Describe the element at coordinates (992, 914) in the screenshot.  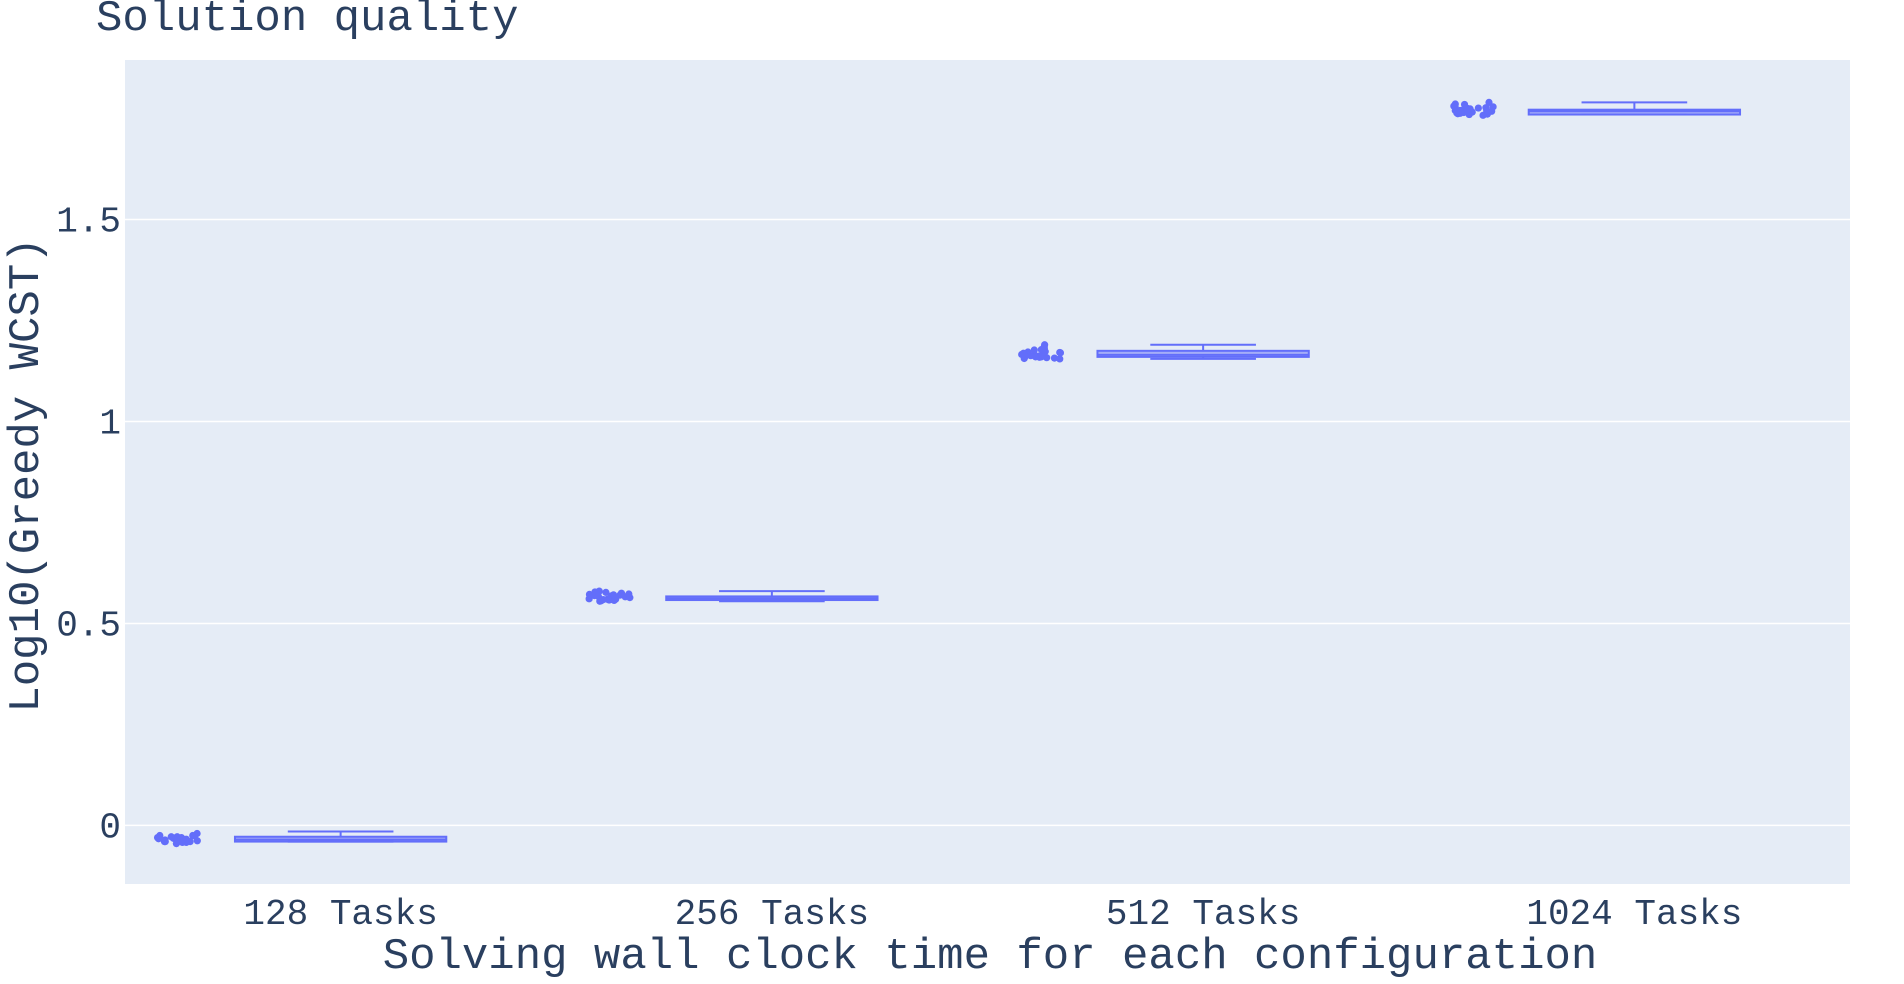
I see `x-axis-ticks: 128 Tasks 256 Tasks 512 Tasks 1024 Tasks` at that location.